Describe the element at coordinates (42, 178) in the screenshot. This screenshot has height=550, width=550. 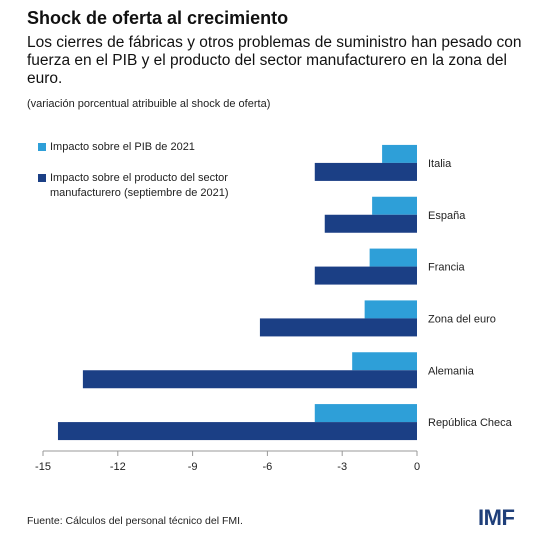
I see `legend-swatch-manufacturing` at that location.